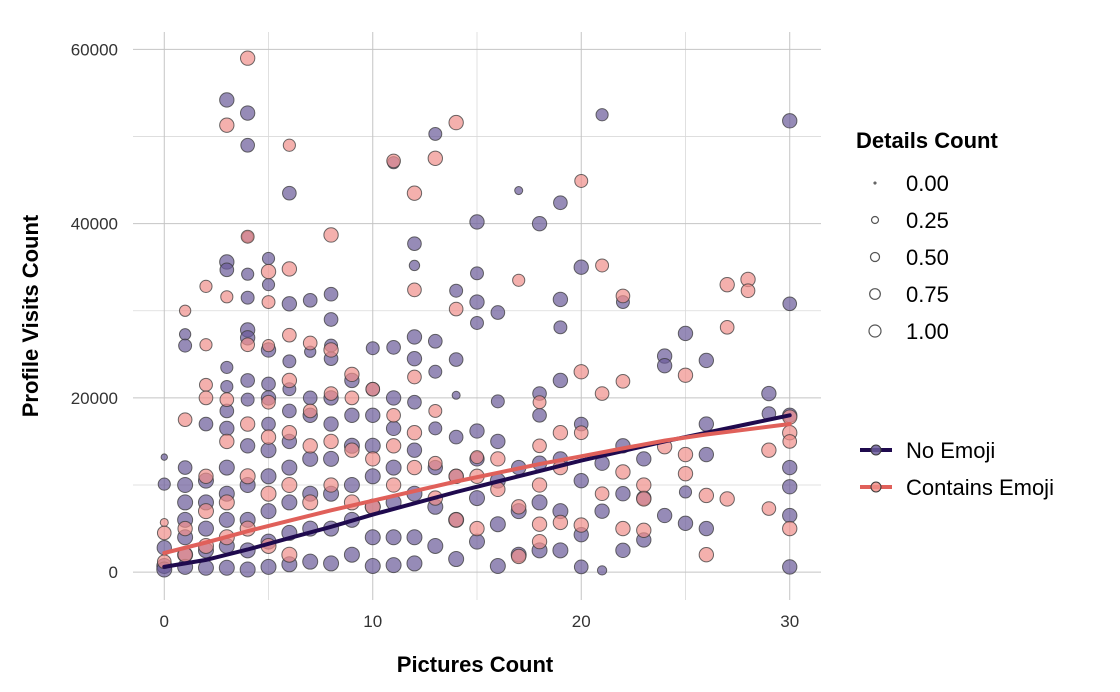  What do you see at coordinates (927, 140) in the screenshot?
I see `size-legend-title: Details Count` at bounding box center [927, 140].